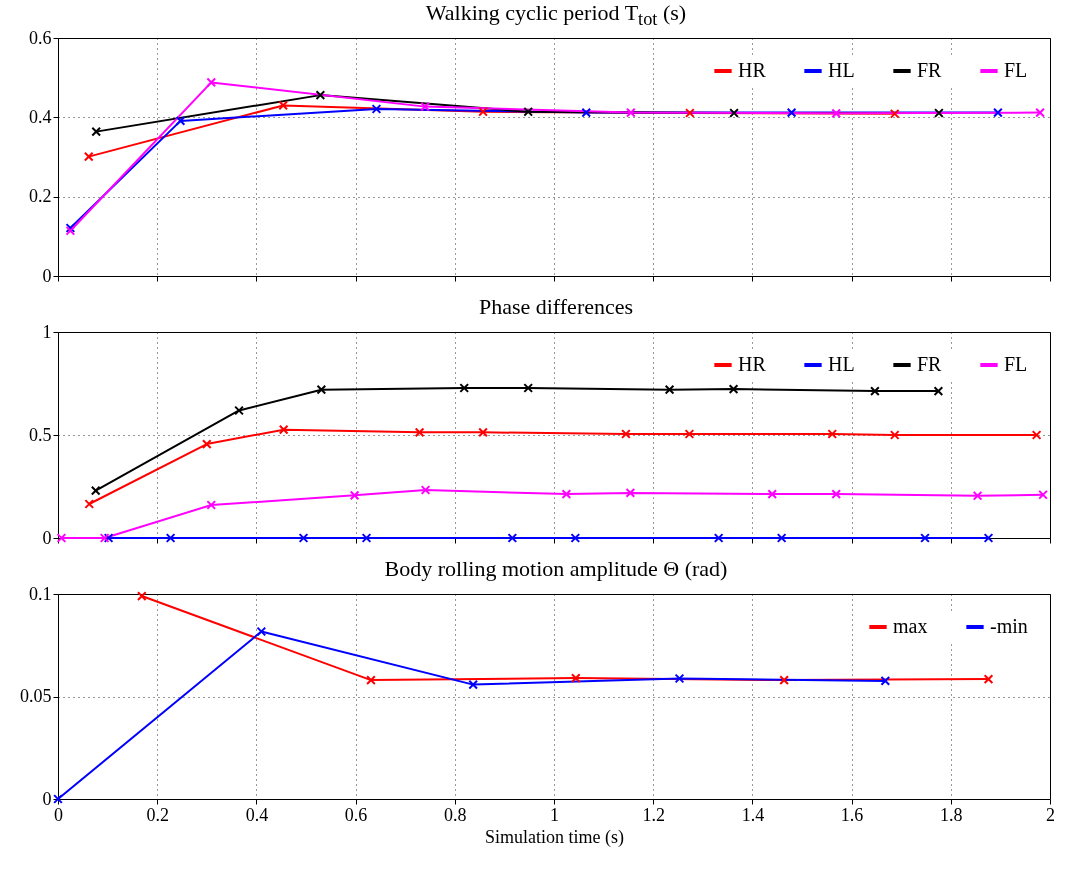 This screenshot has height=876, width=1070. Describe the element at coordinates (556, 307) in the screenshot. I see `chart-title: Phase differences` at that location.